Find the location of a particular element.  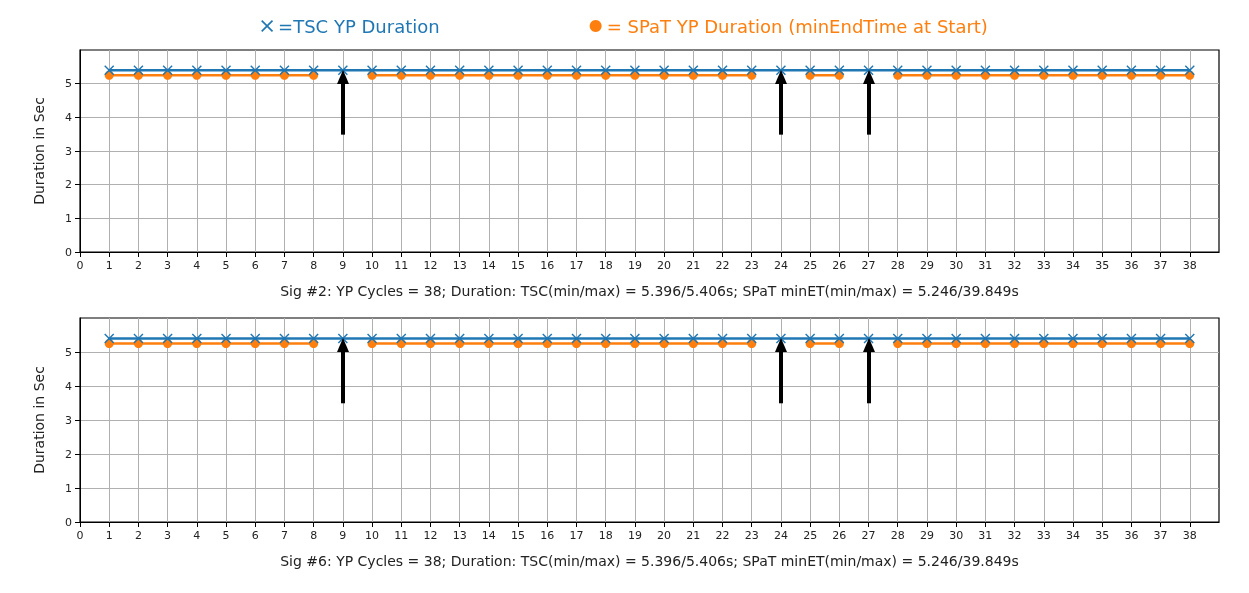

x-axis-title: Sig #6: YP Cycles = 38; Duration: TSC(min/max) = 5.396/5.406s; SPaT minET(min/max) = 5.246/39.849s is located at coordinates (649, 561).